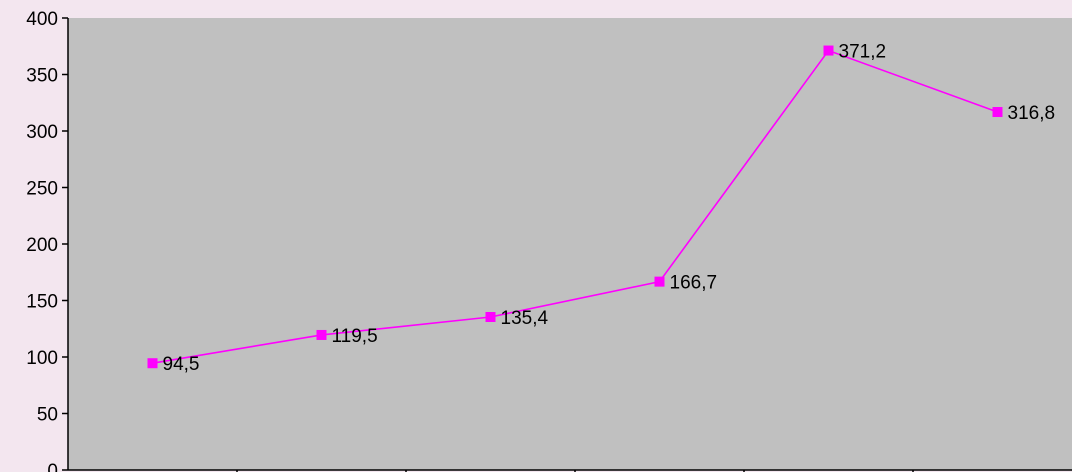 The width and height of the screenshot is (1072, 472). I want to click on y-tick-label: 50, so click(47, 415).